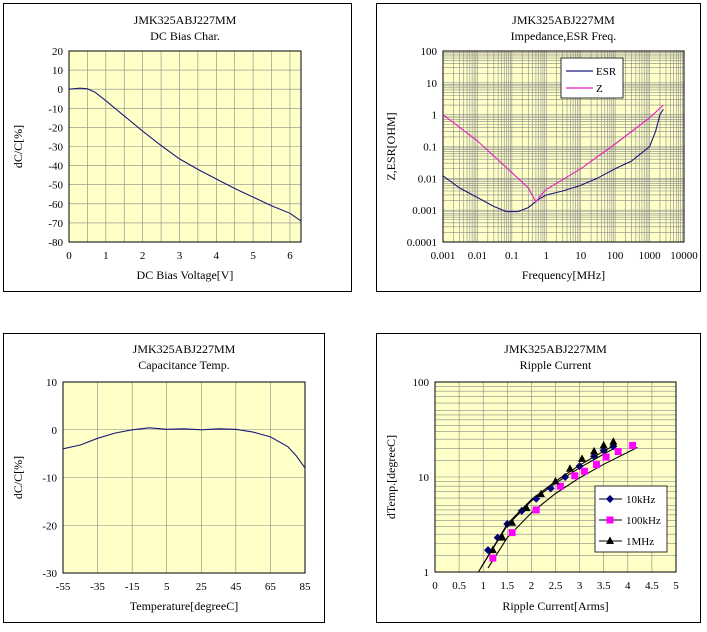 The image size is (707, 632). What do you see at coordinates (427, 179) in the screenshot?
I see `y-tick-label: 0.01` at bounding box center [427, 179].